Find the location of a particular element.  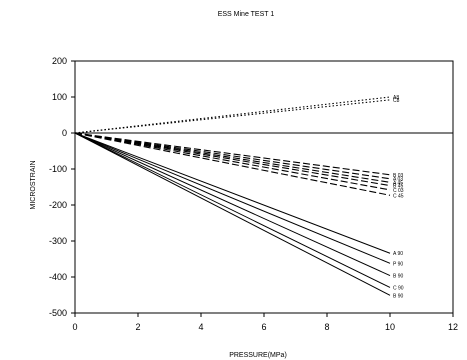

y-axis-label: MICROSTRAIN is located at coordinates (33, 185).